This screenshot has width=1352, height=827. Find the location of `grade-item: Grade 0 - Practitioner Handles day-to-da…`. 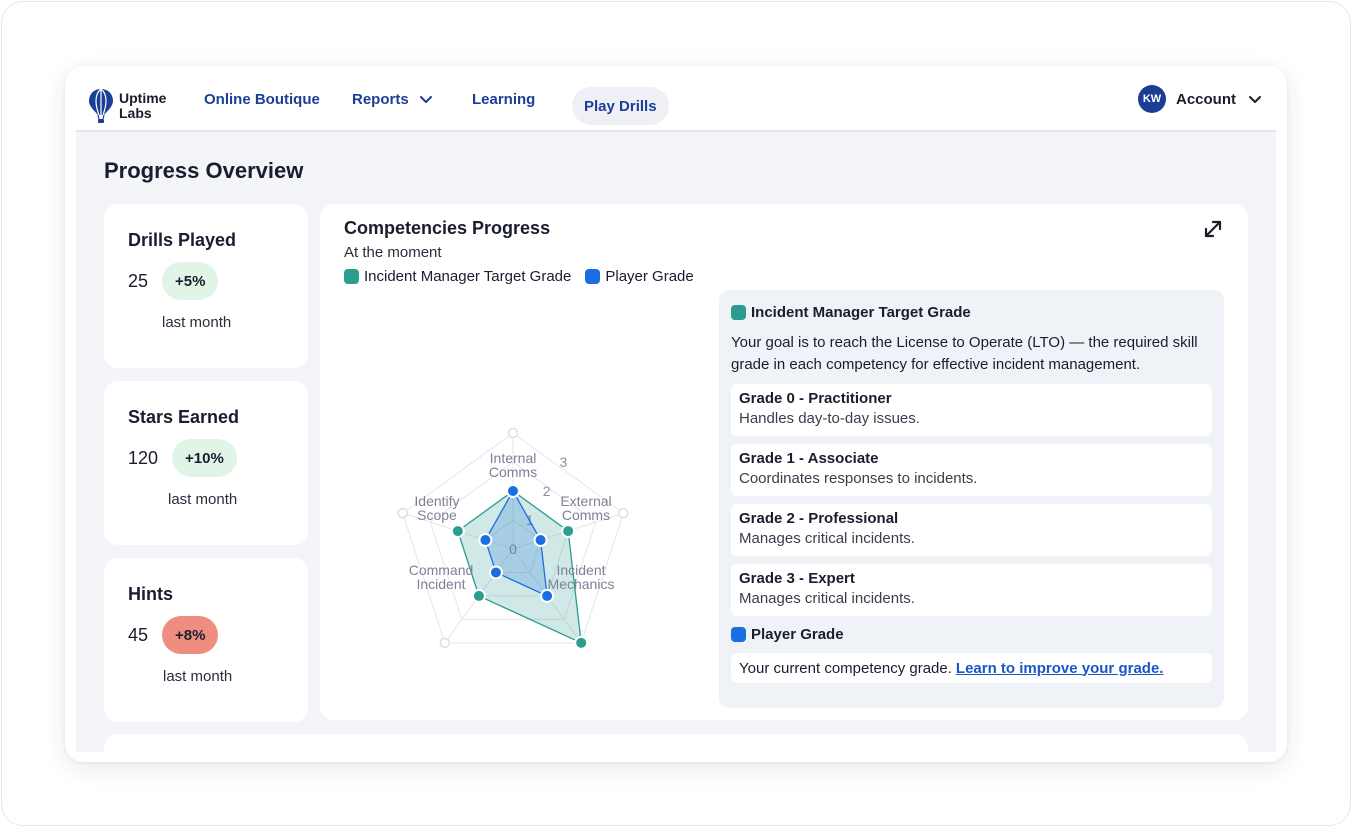

grade-item: Grade 0 - Practitioner Handles day-to-da… is located at coordinates (971, 410).